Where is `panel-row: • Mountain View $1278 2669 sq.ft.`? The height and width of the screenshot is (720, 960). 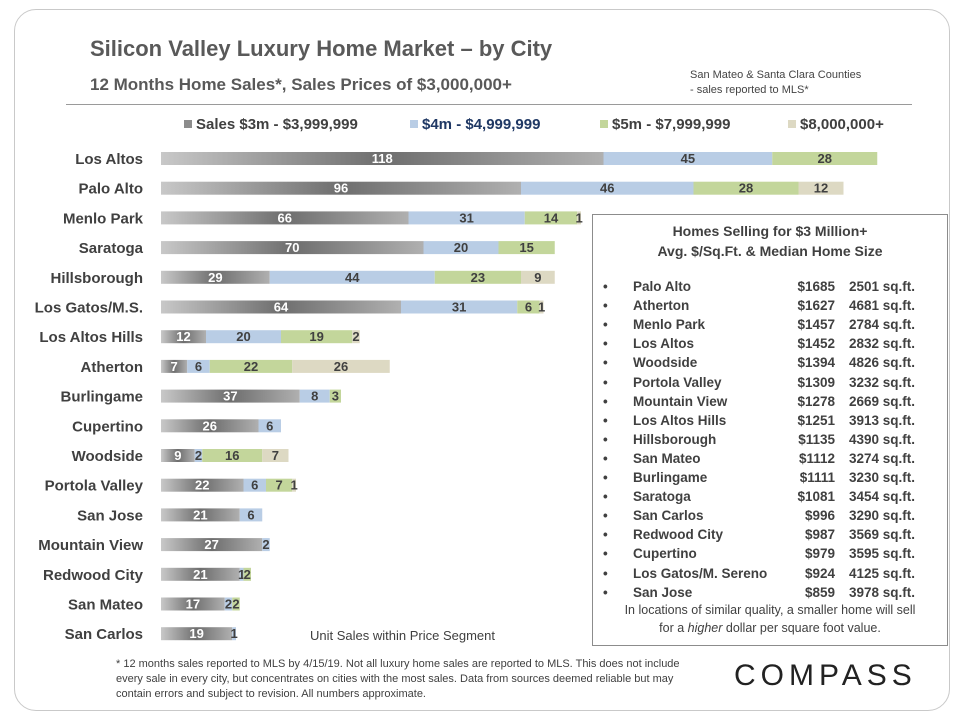 panel-row: • Mountain View $1278 2669 sq.ft. is located at coordinates (770, 403).